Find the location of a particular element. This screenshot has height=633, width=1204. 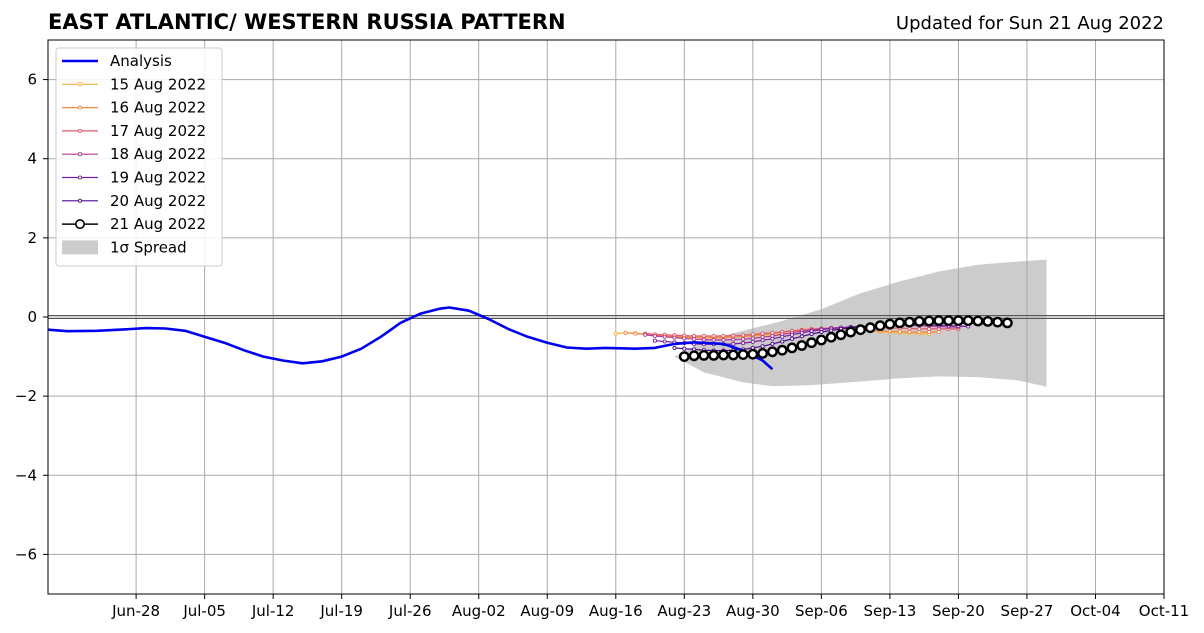

x-tick-label: Oct-04 is located at coordinates (1095, 611).